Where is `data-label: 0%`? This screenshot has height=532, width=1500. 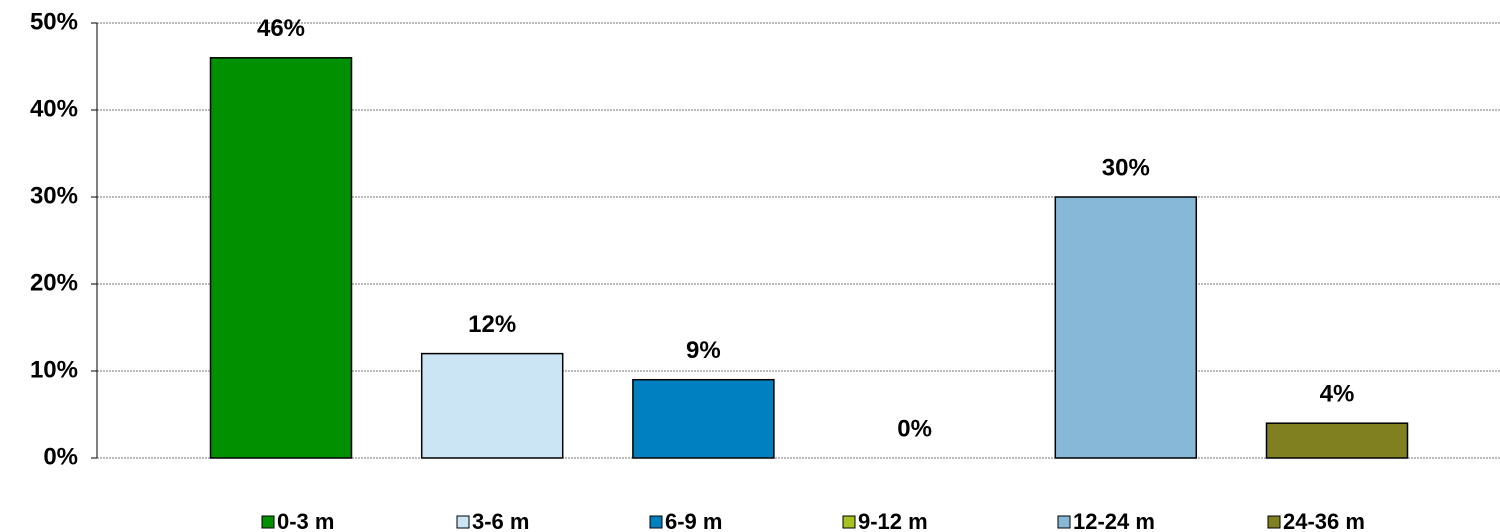
data-label: 0% is located at coordinates (914, 428).